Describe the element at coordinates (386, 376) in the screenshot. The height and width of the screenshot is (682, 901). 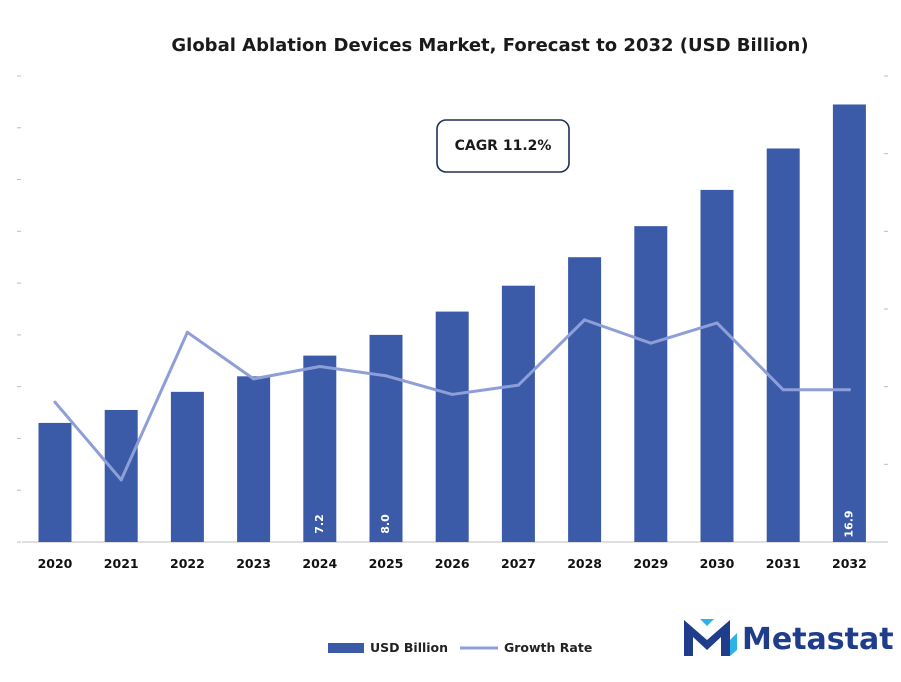
I see `growth-point-2025` at that location.